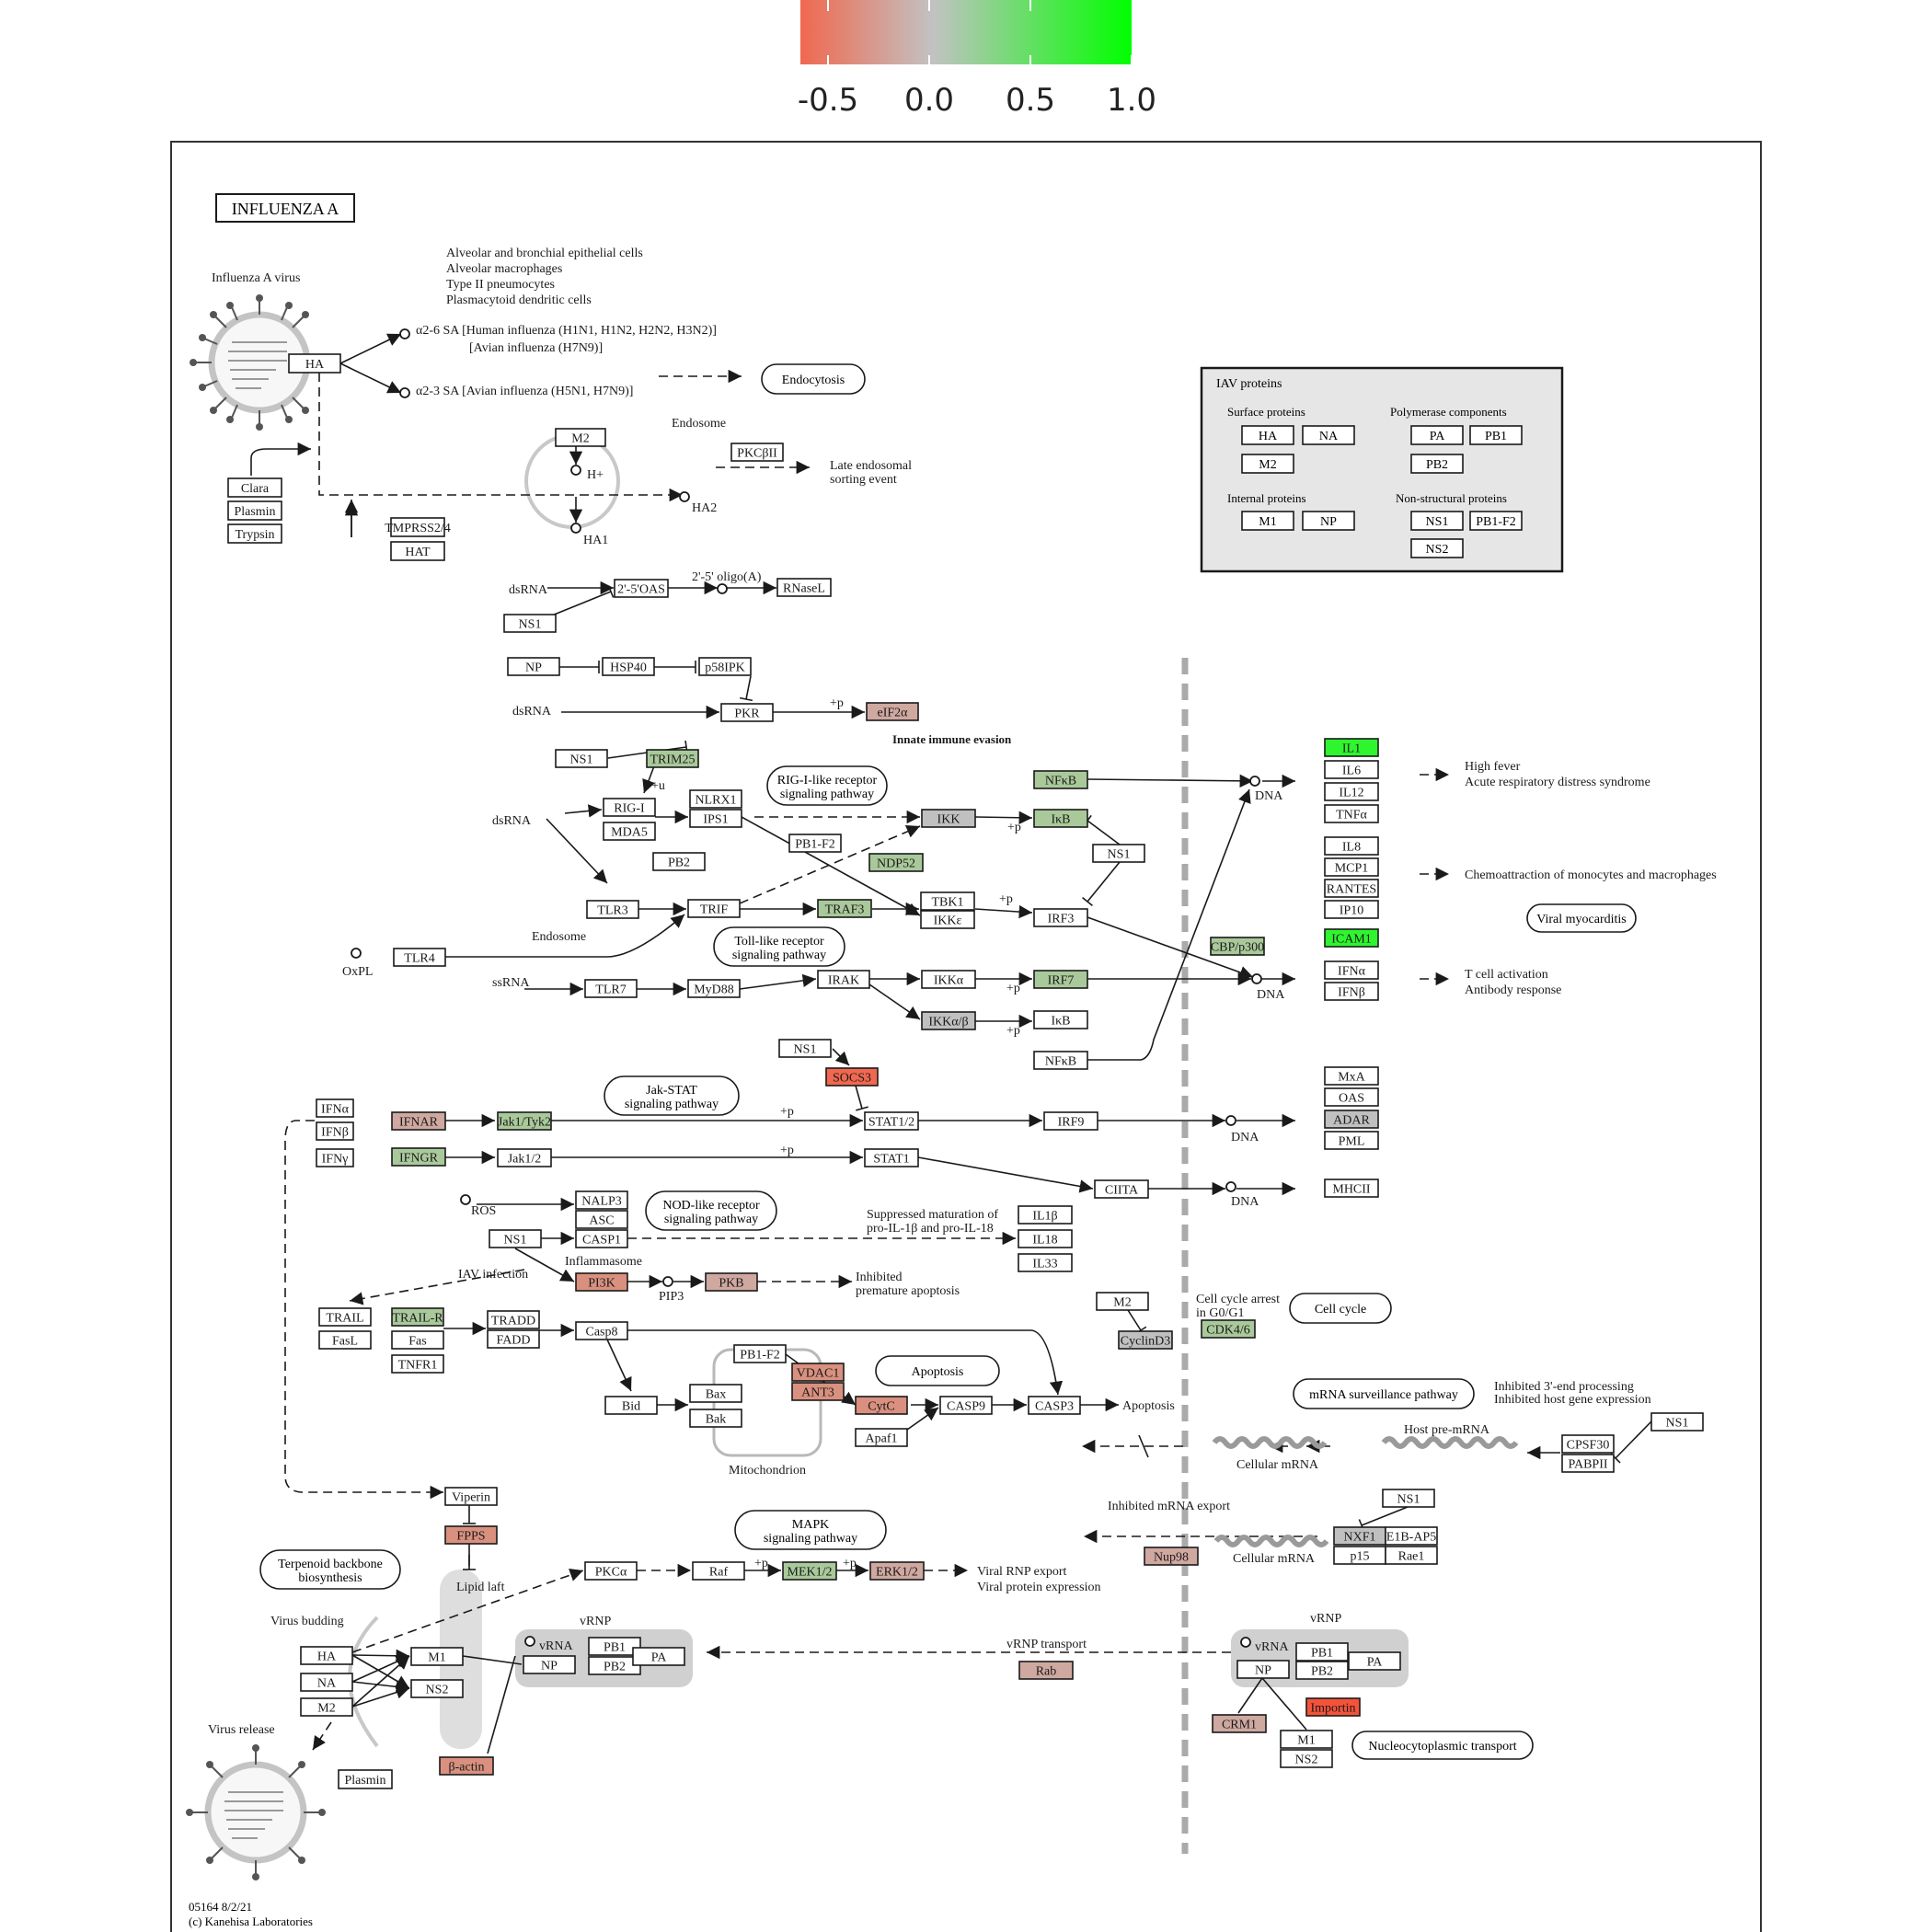 The width and height of the screenshot is (1932, 1932). What do you see at coordinates (631, 1405) in the screenshot?
I see `gene-node-bid: Bid` at bounding box center [631, 1405].